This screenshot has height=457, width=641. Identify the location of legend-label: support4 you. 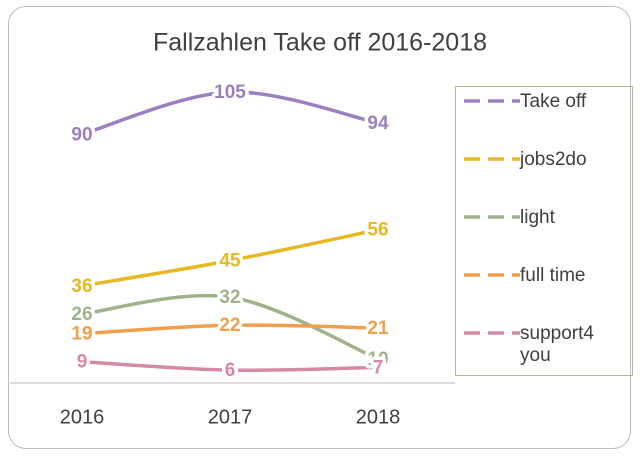
(557, 344).